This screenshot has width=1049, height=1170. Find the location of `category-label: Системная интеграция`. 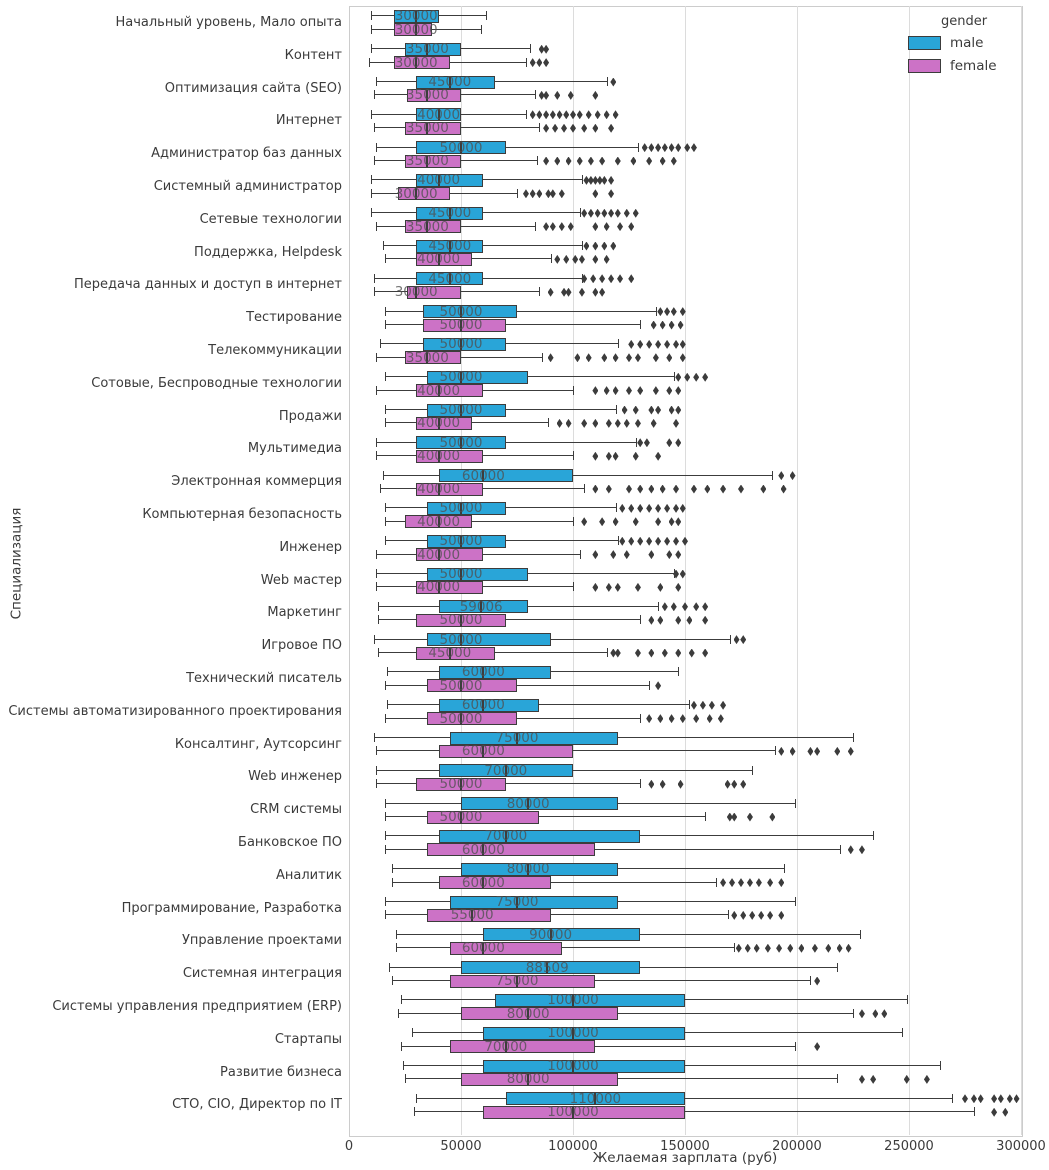

category-label: Системная интеграция is located at coordinates (262, 974).